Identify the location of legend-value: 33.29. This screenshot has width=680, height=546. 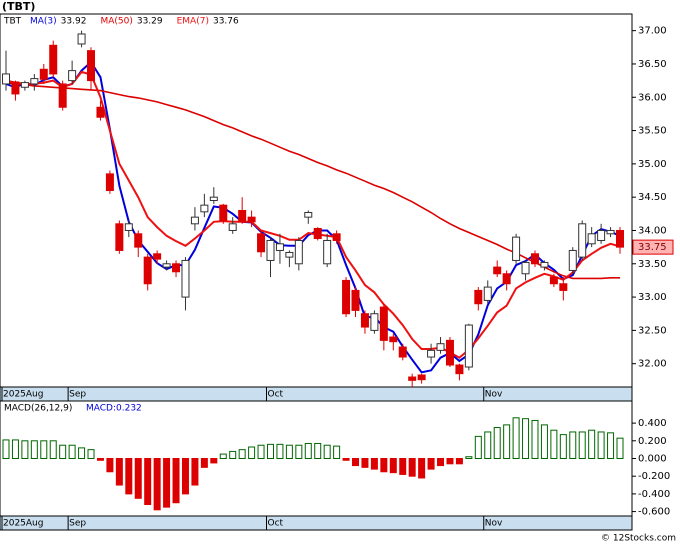
(150, 22).